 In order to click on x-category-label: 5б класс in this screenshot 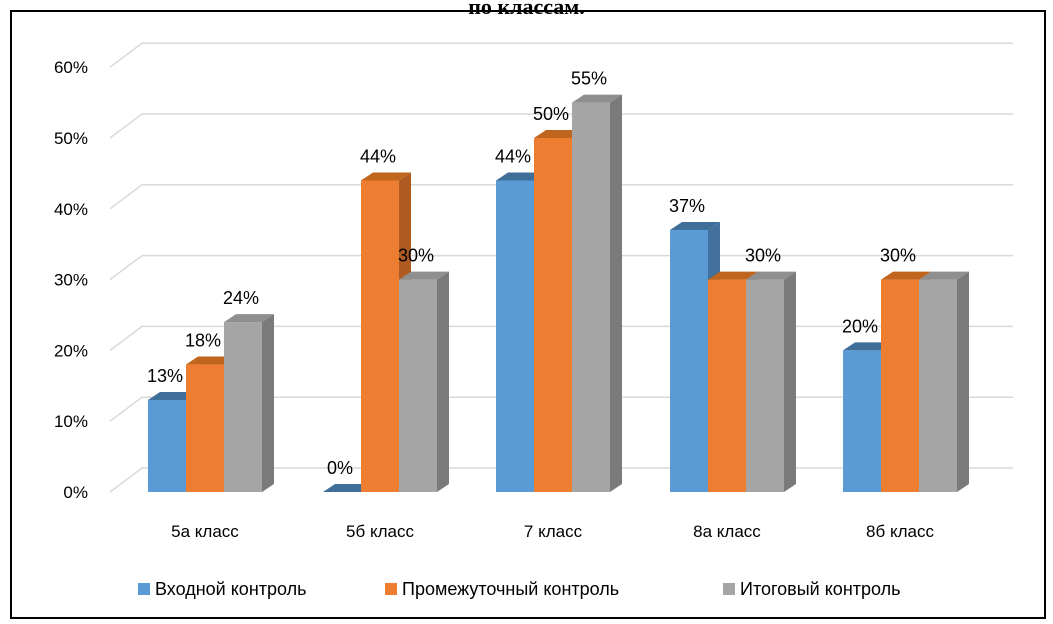, I will do `click(380, 531)`.